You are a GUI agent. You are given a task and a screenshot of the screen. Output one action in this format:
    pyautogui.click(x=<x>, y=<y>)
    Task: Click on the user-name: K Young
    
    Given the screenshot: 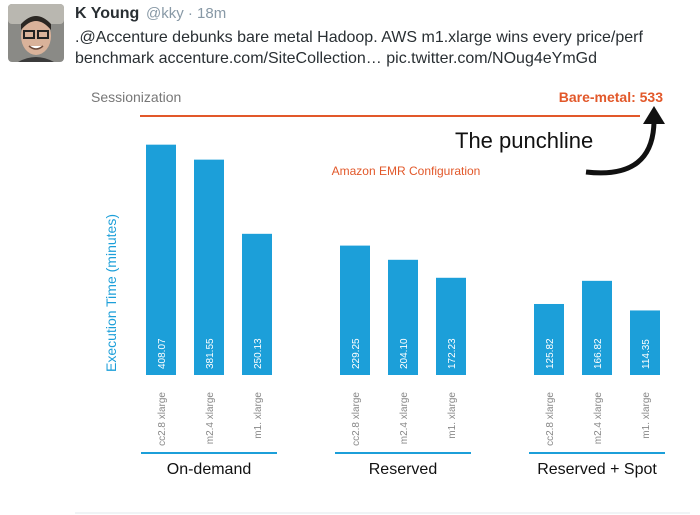 What is the action you would take?
    pyautogui.click(x=107, y=13)
    